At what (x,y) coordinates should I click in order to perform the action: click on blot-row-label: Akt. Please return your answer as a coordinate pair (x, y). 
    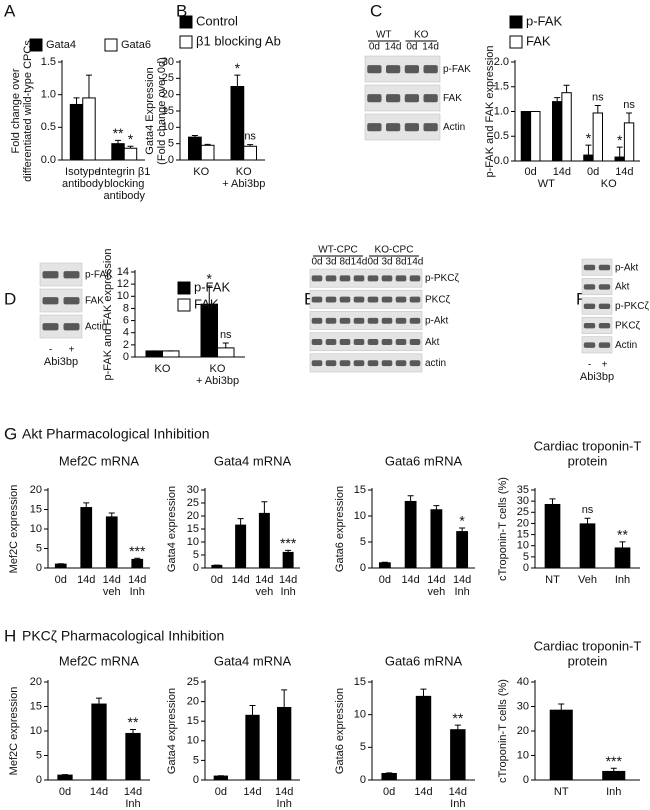
    Looking at the image, I should click on (432, 342).